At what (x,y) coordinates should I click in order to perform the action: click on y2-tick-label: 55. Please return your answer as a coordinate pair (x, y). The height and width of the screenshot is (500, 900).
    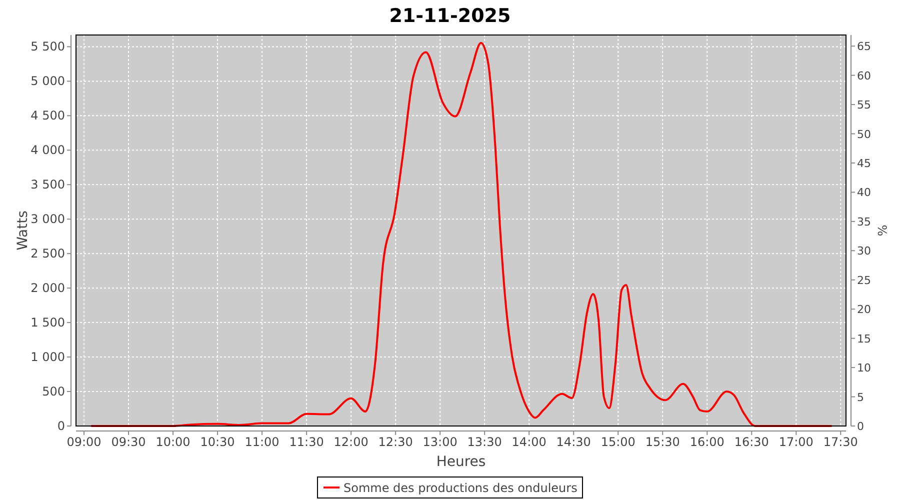
    Looking at the image, I should click on (864, 105).